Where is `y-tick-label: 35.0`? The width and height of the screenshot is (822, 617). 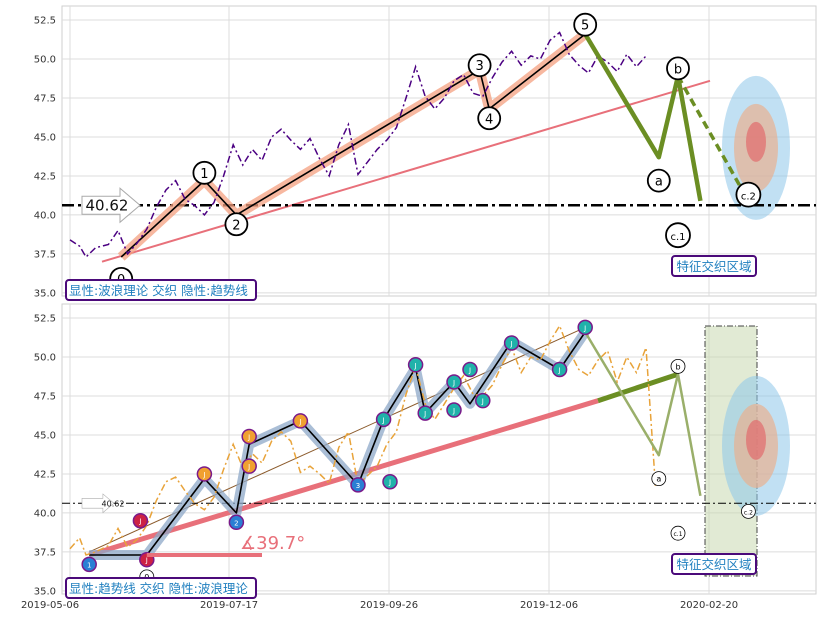
y-tick-label: 35.0 is located at coordinates (45, 591).